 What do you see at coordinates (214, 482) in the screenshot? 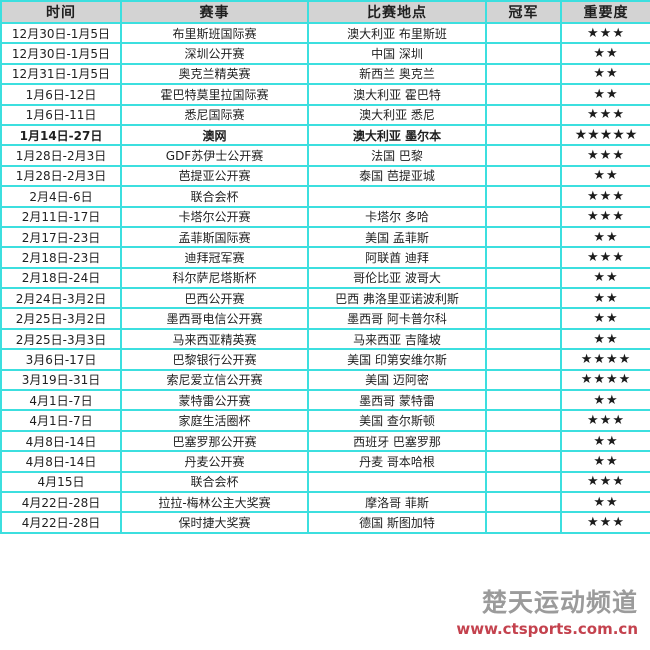
I see `event-cell: 联合会杯` at bounding box center [214, 482].